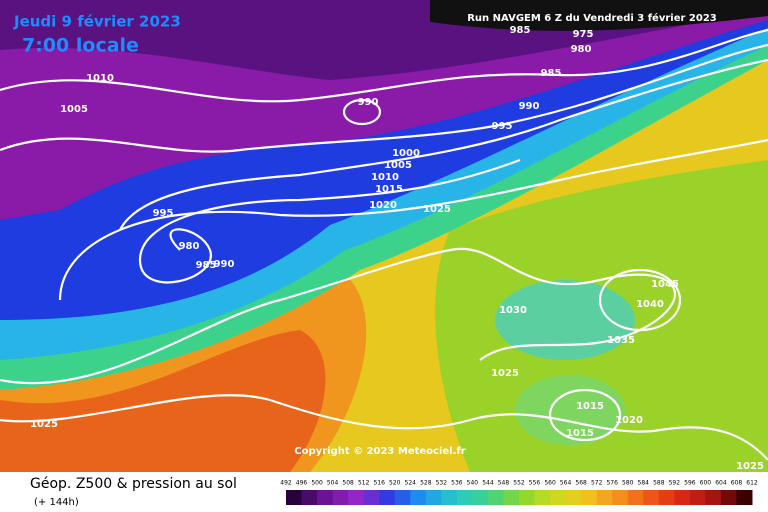 Image resolution: width=768 pixels, height=512 pixels. I want to click on colorbar-label: 540, so click(473, 483).